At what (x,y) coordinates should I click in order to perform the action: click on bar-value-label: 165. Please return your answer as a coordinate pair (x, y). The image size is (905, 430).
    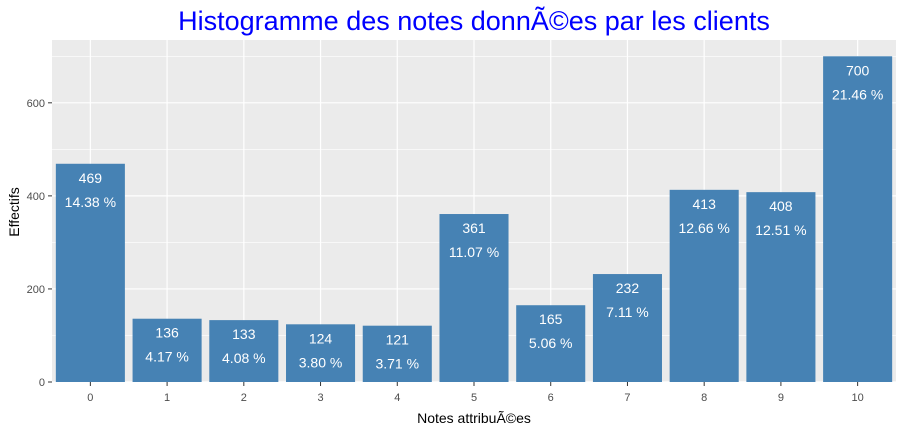
    Looking at the image, I should click on (551, 319).